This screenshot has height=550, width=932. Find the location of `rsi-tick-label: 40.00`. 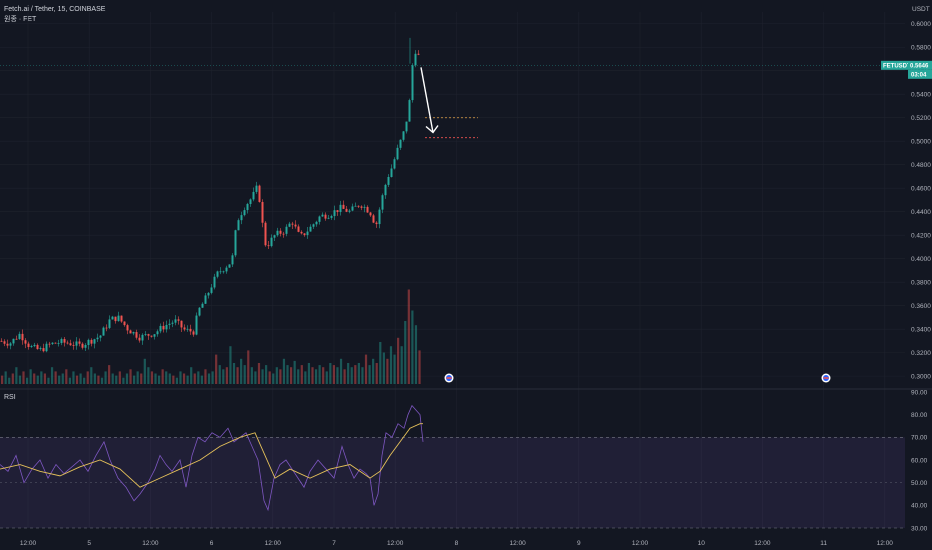

rsi-tick-label: 40.00 is located at coordinates (919, 506).